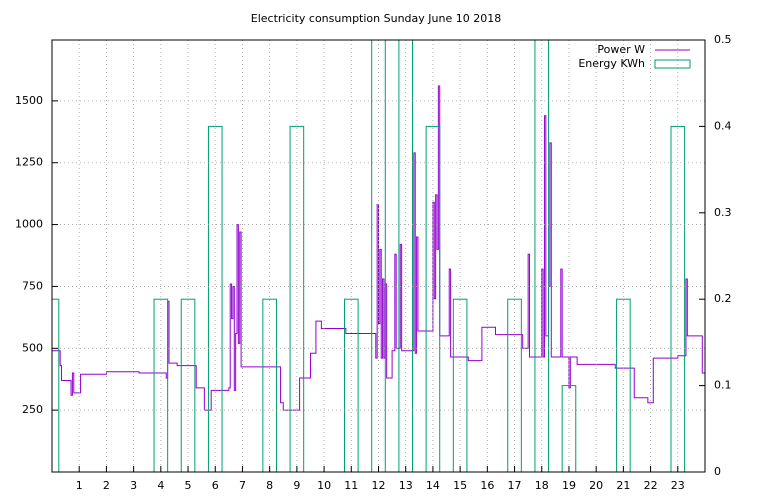  What do you see at coordinates (723, 39) in the screenshot?
I see `y2-tick-label: 0.5` at bounding box center [723, 39].